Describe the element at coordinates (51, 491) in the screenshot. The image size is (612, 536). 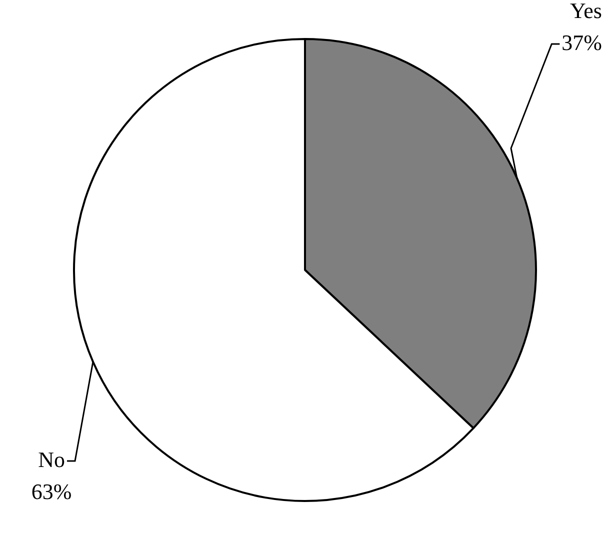
I see `data-label: 63%` at that location.